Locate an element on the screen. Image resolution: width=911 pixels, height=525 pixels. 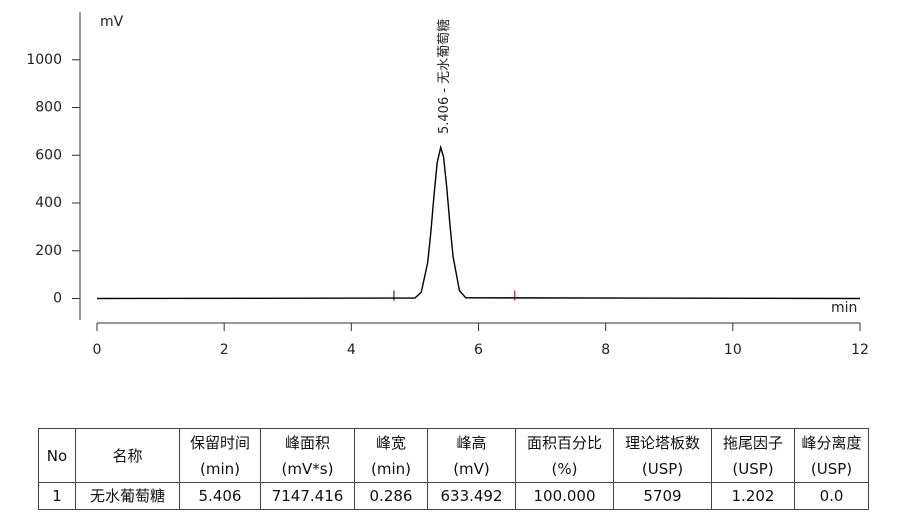
header-text: 峰分离度 is located at coordinates (831, 442).